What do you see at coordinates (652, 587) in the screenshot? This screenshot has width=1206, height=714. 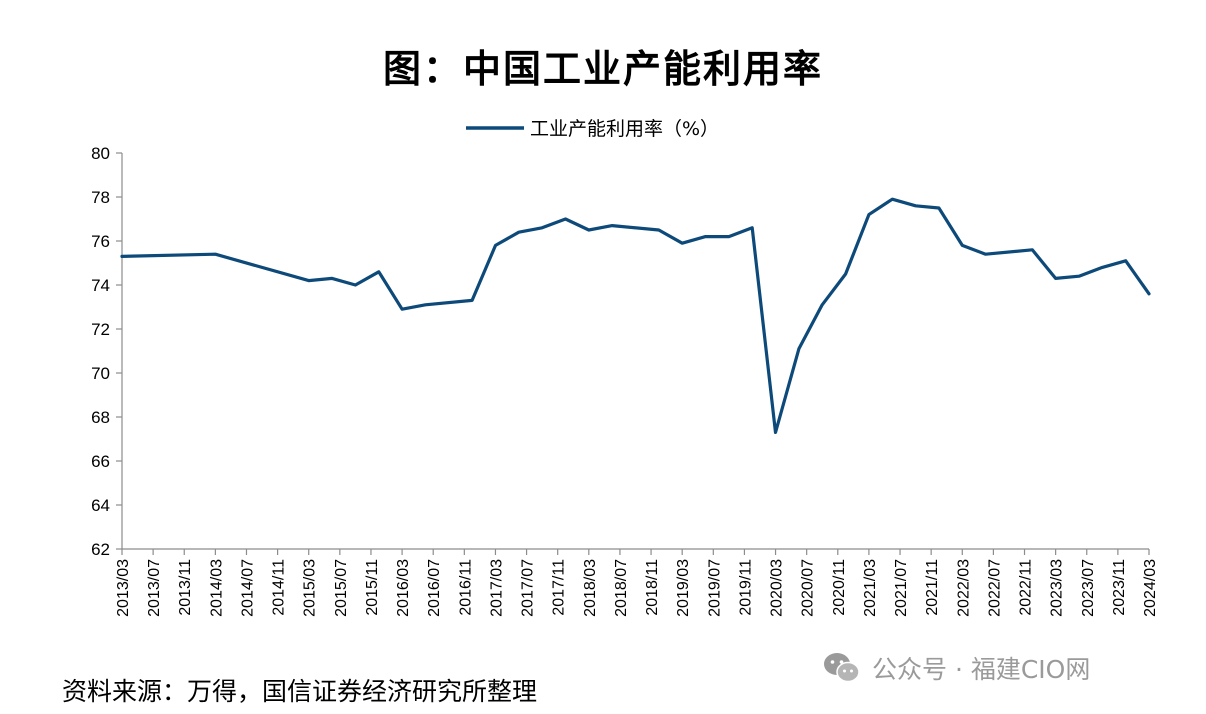 I see `x-tick-label: 2018/11` at bounding box center [652, 587].